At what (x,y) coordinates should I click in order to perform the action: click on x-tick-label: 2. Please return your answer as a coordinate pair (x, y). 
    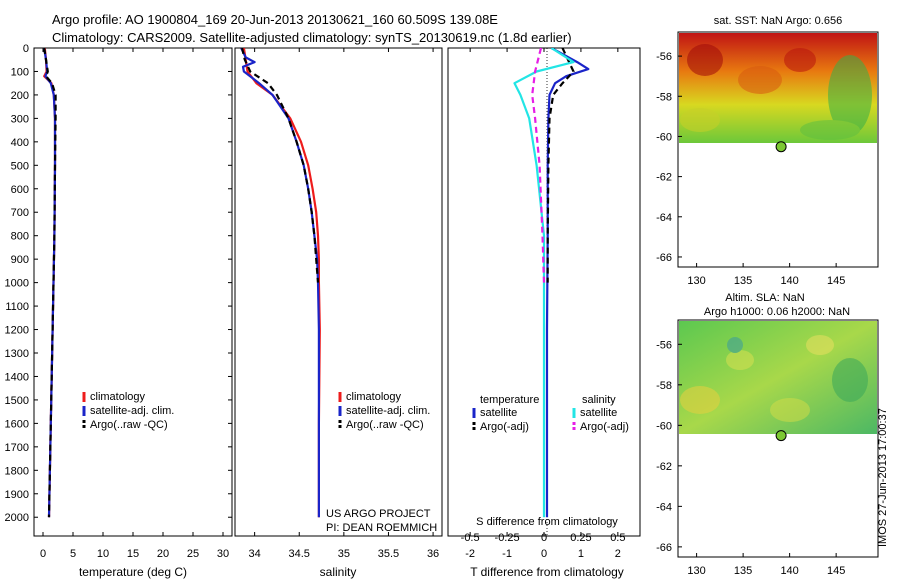
    Looking at the image, I should click on (618, 554).